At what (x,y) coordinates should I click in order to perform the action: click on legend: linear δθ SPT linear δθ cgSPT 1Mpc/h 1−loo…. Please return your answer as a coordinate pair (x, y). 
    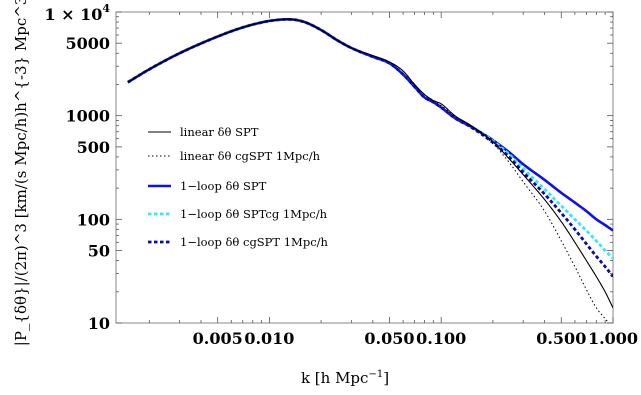
    Looking at the image, I should click on (238, 187).